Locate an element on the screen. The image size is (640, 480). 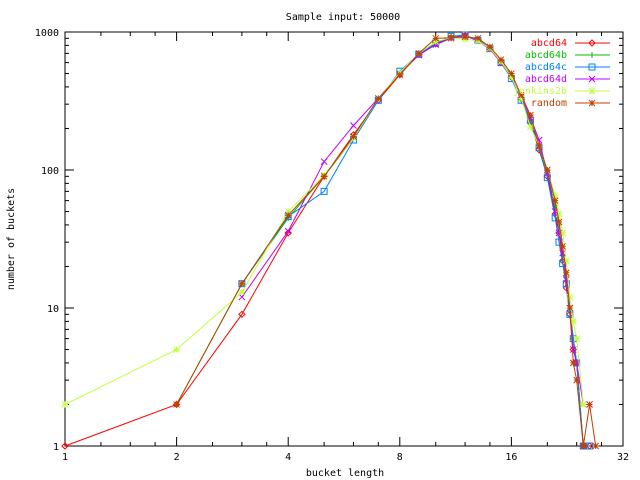
x-tick-label: 1 is located at coordinates (65, 457).